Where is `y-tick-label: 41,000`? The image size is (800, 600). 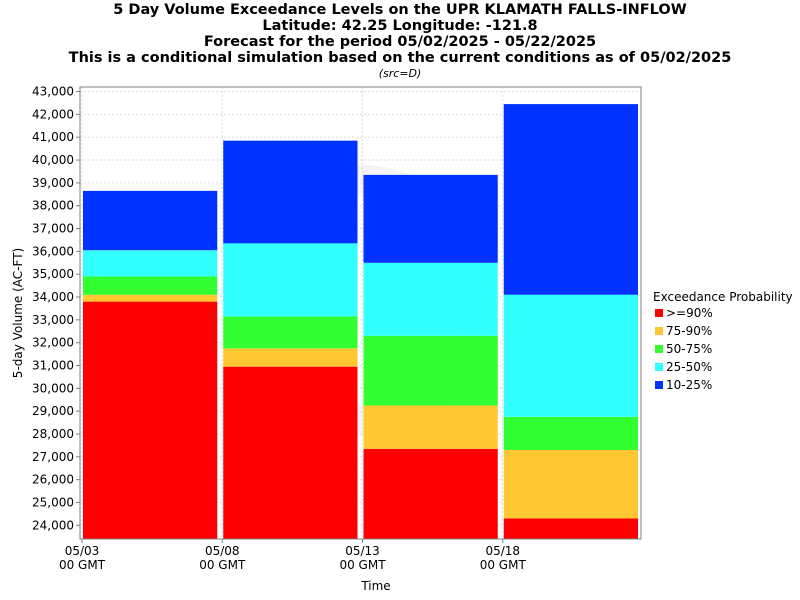 y-tick-label: 41,000 is located at coordinates (53, 137).